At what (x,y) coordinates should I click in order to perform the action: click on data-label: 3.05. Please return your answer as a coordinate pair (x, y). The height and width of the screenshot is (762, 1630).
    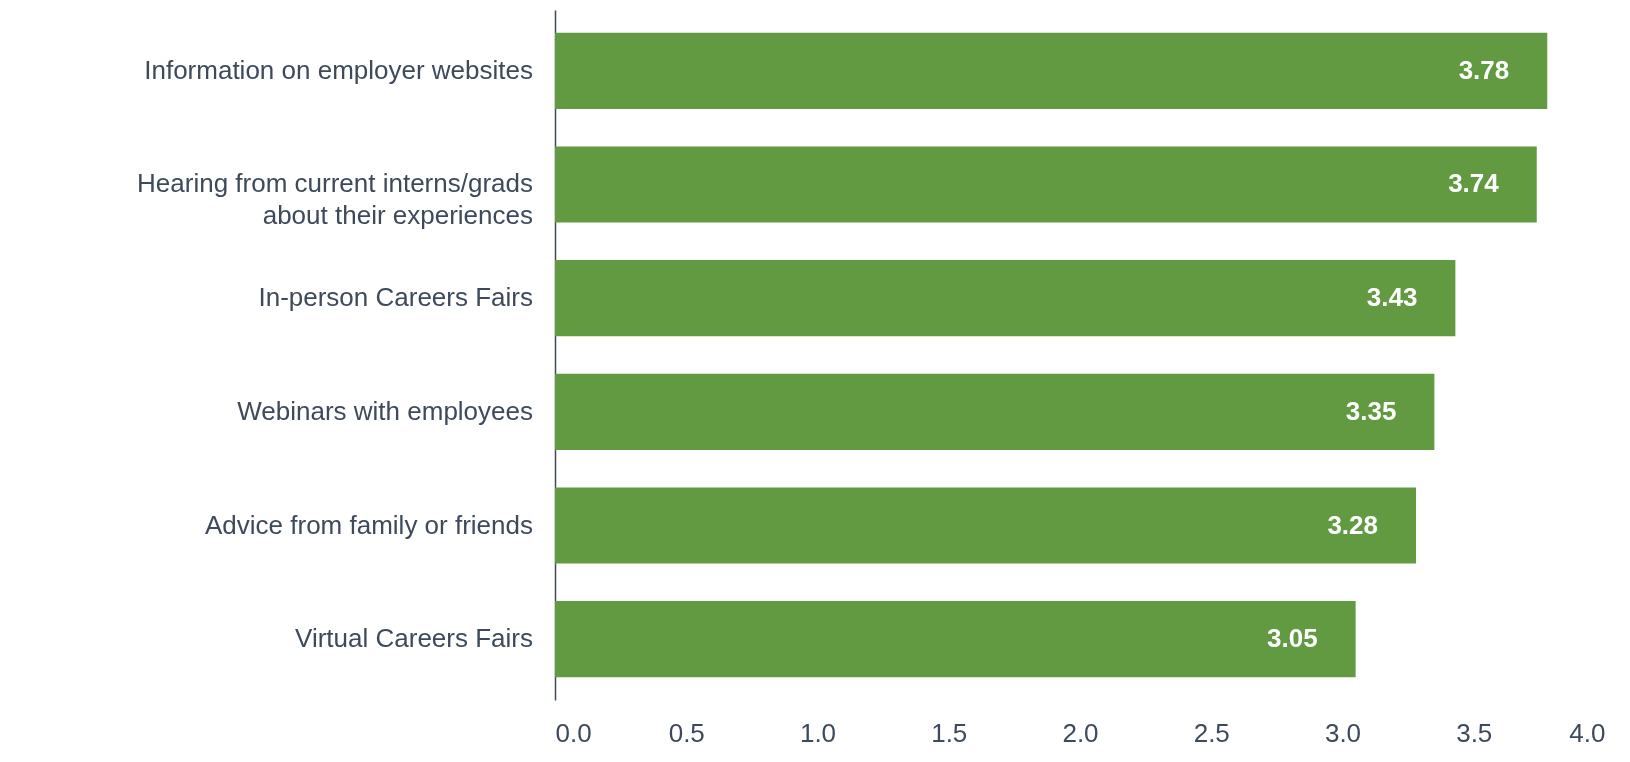
    Looking at the image, I should click on (1292, 638).